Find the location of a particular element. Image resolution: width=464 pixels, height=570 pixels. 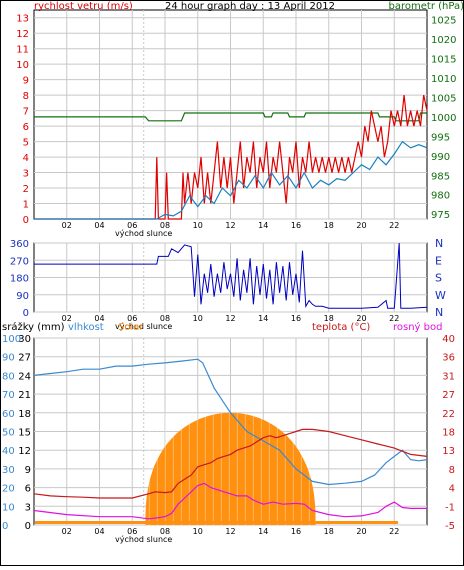

humidity-tick: 40 is located at coordinates (8, 451).